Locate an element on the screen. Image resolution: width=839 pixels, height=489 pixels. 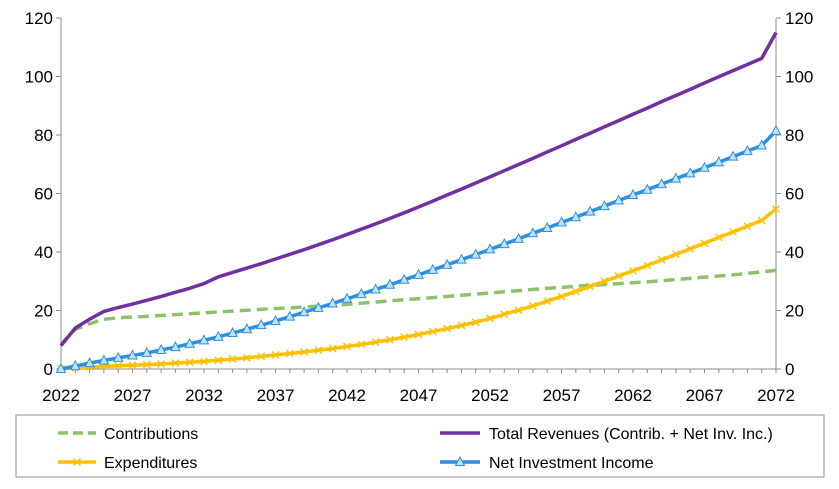
x-tick-label: 2057 is located at coordinates (562, 395).